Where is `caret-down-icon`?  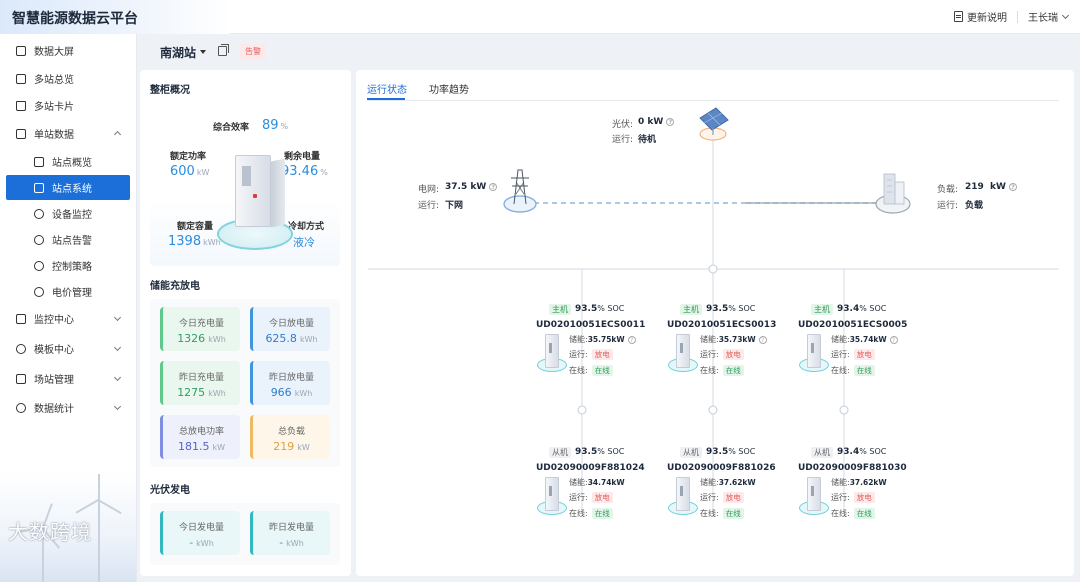 caret-down-icon is located at coordinates (203, 52).